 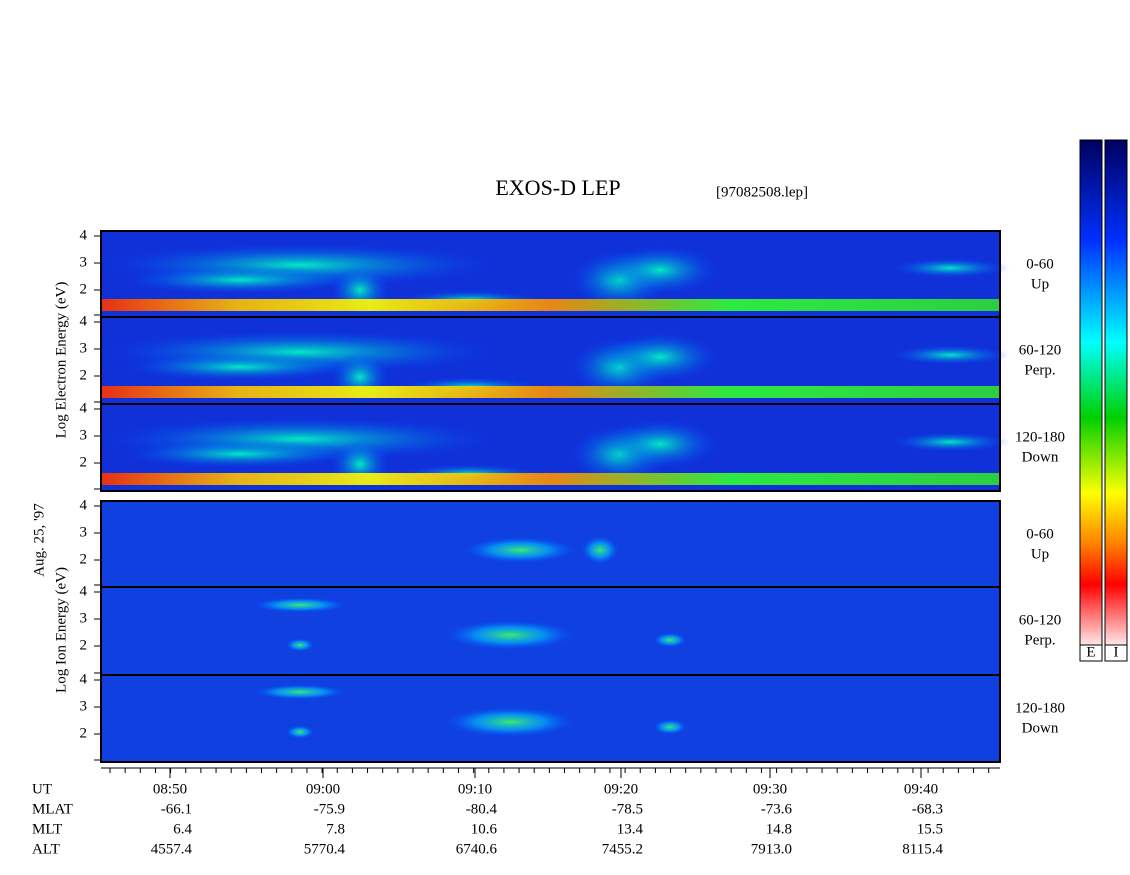 I want to click on row-label: UT, so click(x=42, y=789).